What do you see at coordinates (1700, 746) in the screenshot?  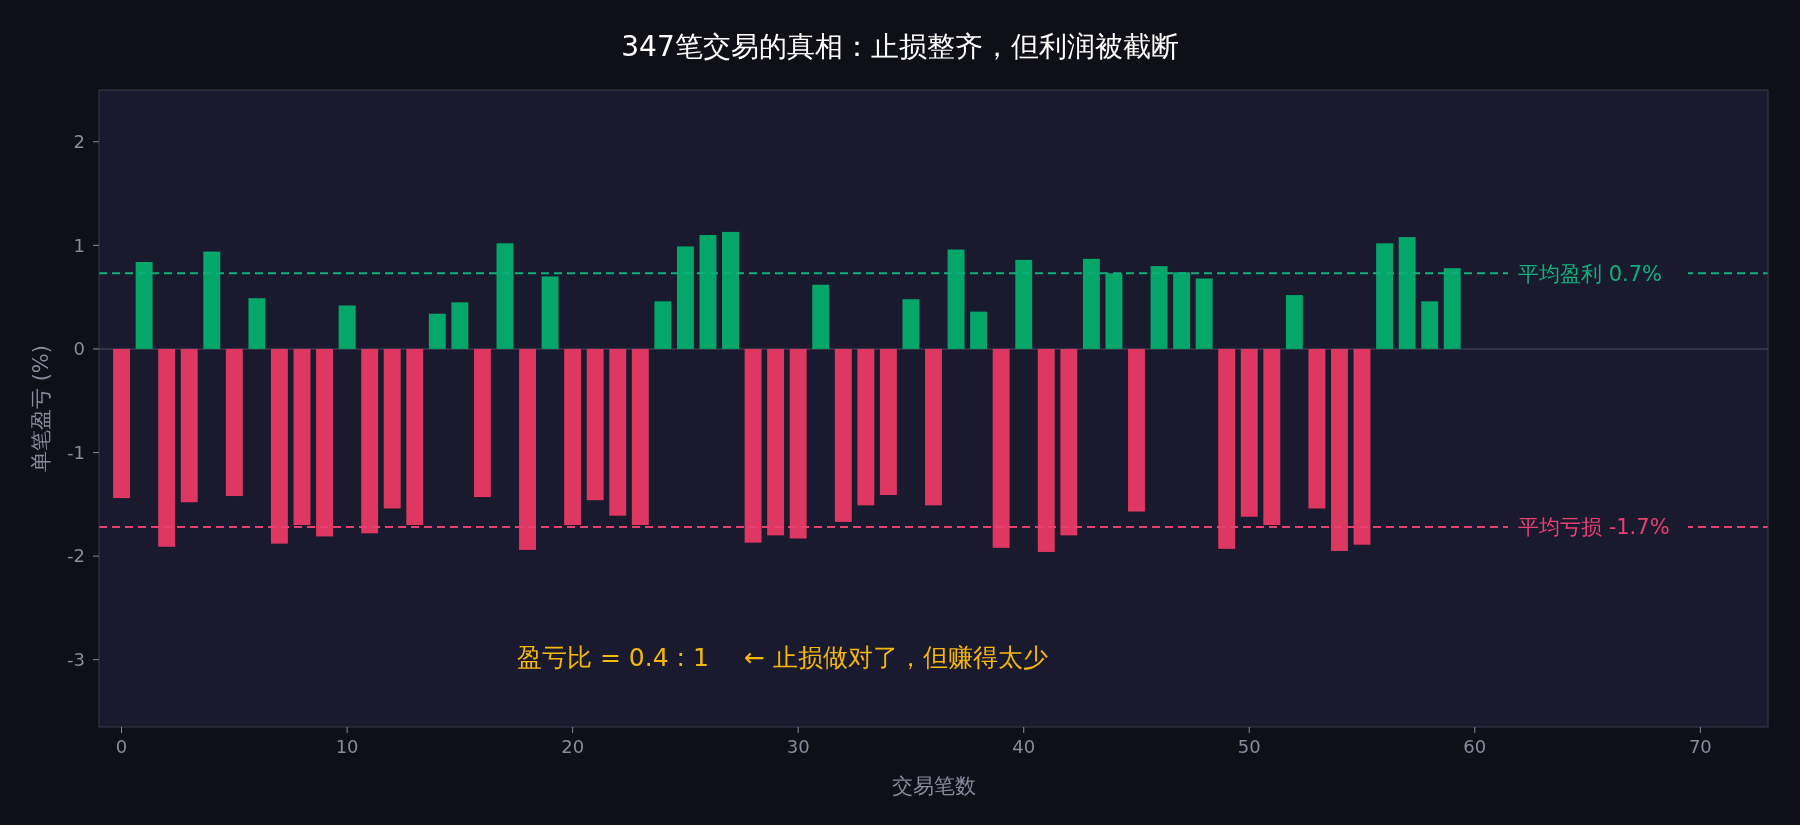 I see `x-tick-label: 70` at bounding box center [1700, 746].